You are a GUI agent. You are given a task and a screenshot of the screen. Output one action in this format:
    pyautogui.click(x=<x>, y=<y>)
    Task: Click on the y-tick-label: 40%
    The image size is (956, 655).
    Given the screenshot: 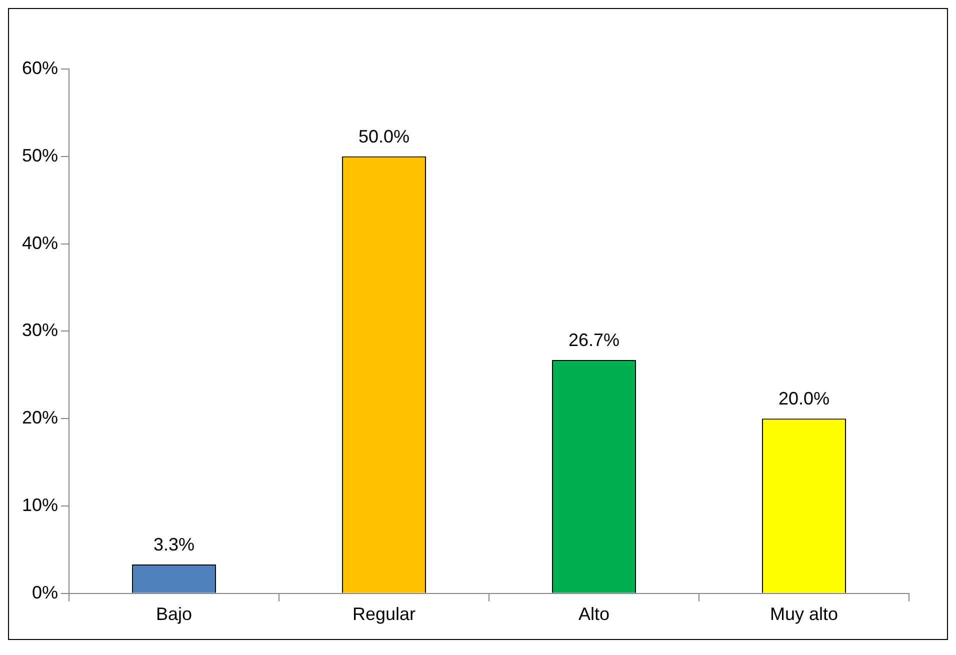 What is the action you would take?
    pyautogui.click(x=40, y=242)
    